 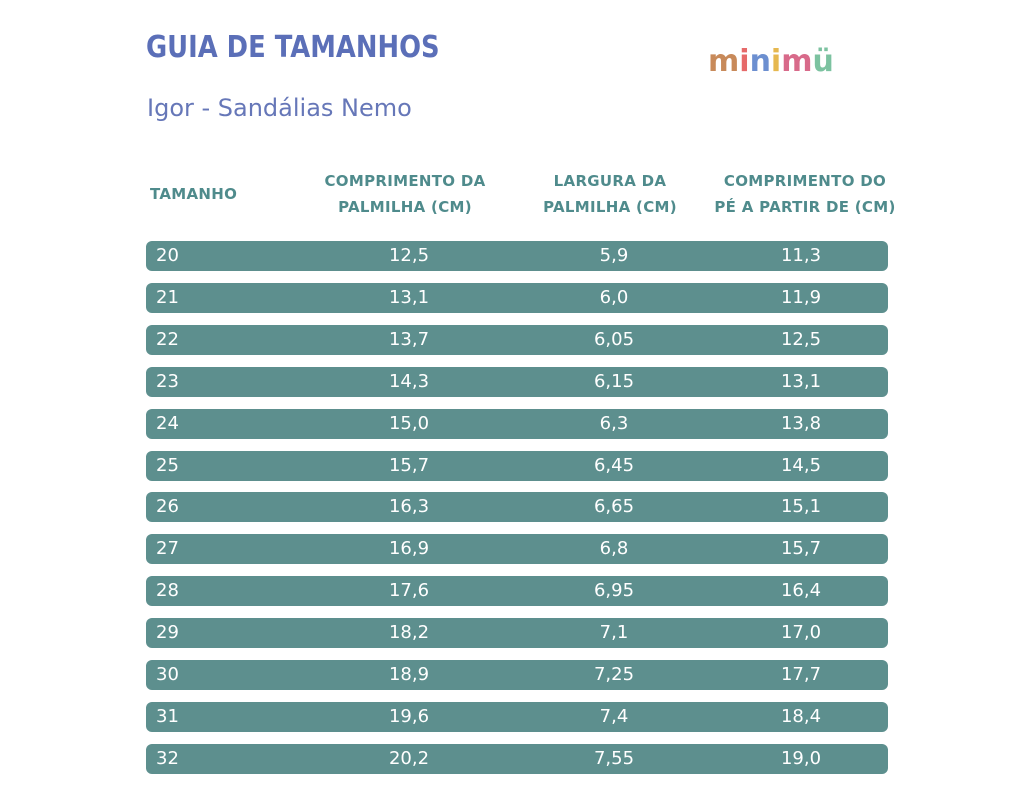 What do you see at coordinates (517, 466) in the screenshot?
I see `table-row: 25 15,7 6,45 14,5` at bounding box center [517, 466].